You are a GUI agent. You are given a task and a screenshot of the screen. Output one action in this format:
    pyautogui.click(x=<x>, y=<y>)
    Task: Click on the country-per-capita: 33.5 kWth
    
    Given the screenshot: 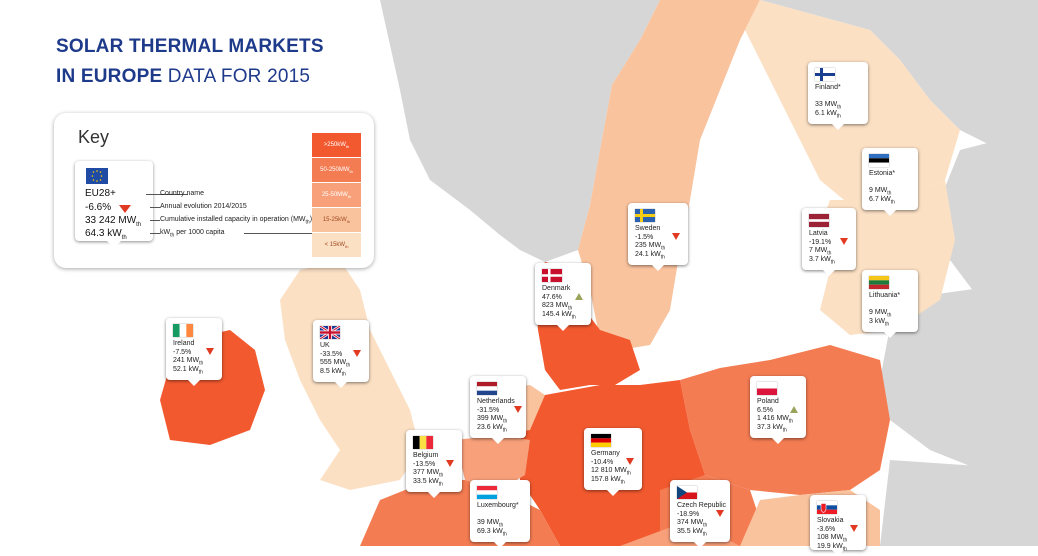 What is the action you would take?
    pyautogui.click(x=428, y=482)
    